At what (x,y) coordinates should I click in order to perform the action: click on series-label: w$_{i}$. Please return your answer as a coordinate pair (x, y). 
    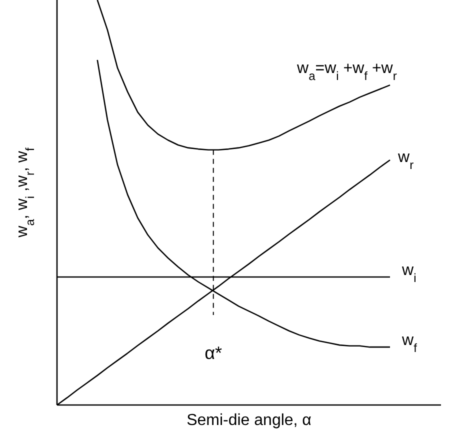
    Looking at the image, I should click on (408, 274).